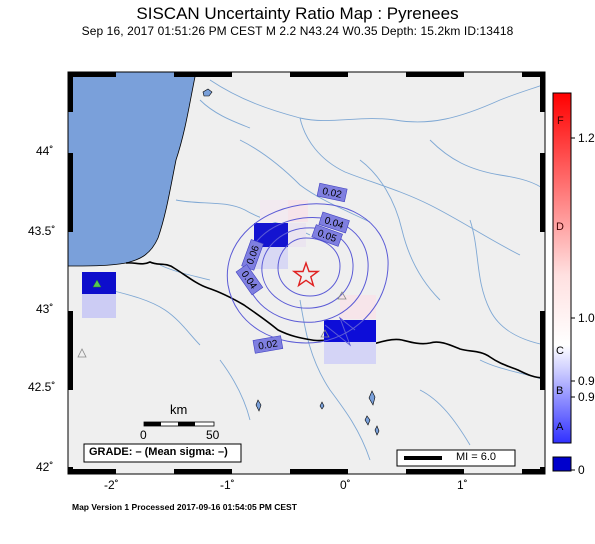 Image resolution: width=595 pixels, height=544 pixels. I want to click on scale-bar-max: 50, so click(213, 435).